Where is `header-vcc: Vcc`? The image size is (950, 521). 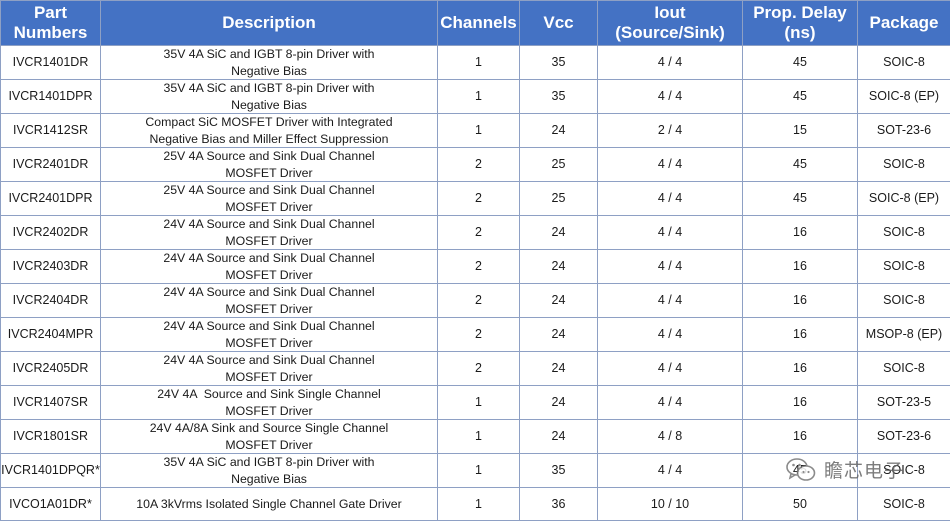 header-vcc: Vcc is located at coordinates (559, 23).